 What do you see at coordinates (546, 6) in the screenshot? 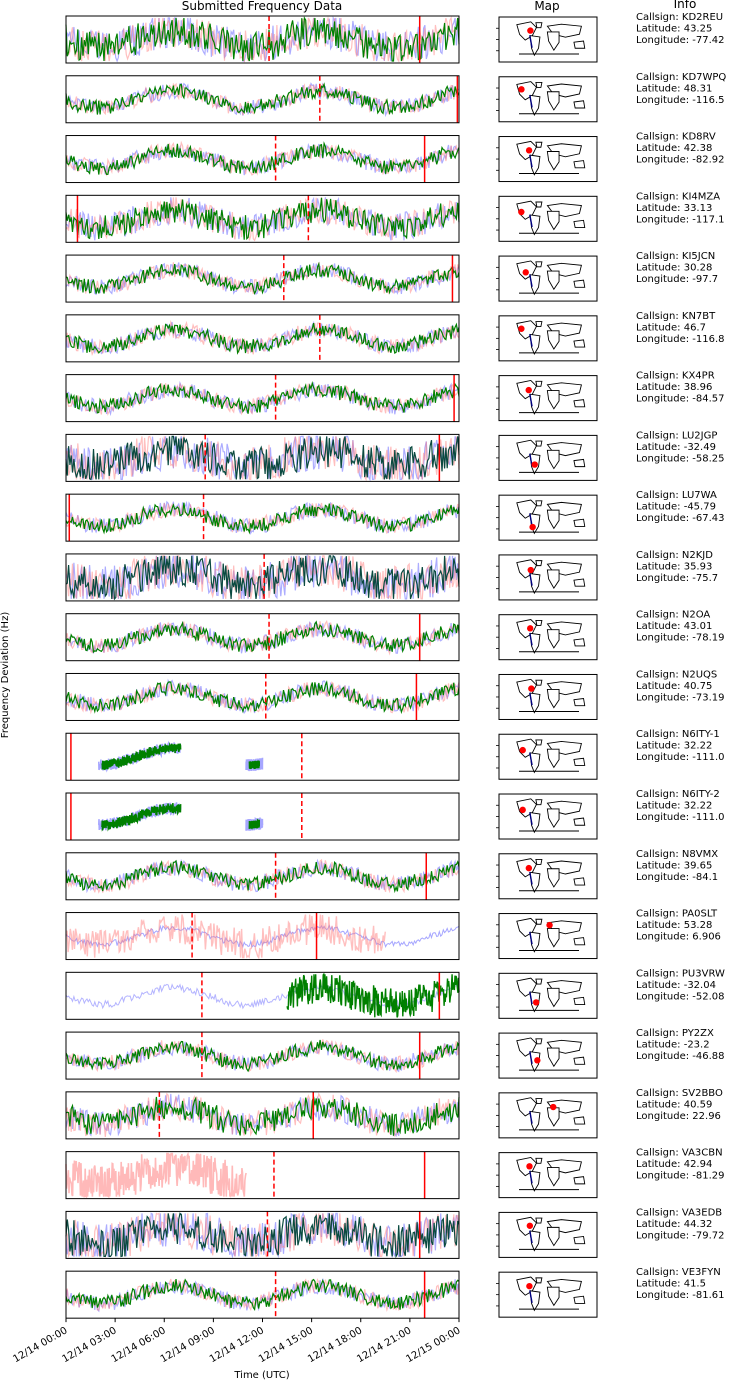
I see `map-title: Map` at bounding box center [546, 6].